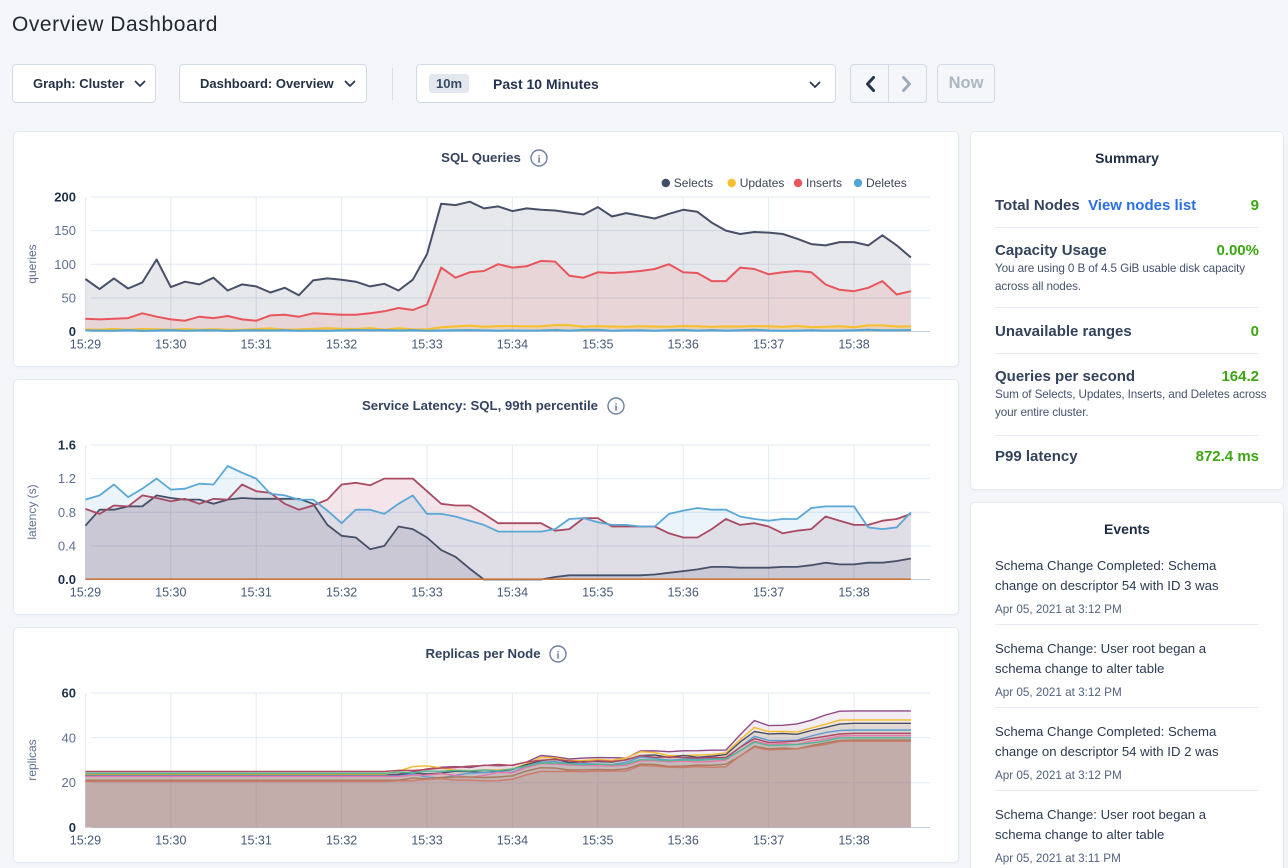  What do you see at coordinates (762, 183) in the screenshot?
I see `svg-text: Updates` at bounding box center [762, 183].